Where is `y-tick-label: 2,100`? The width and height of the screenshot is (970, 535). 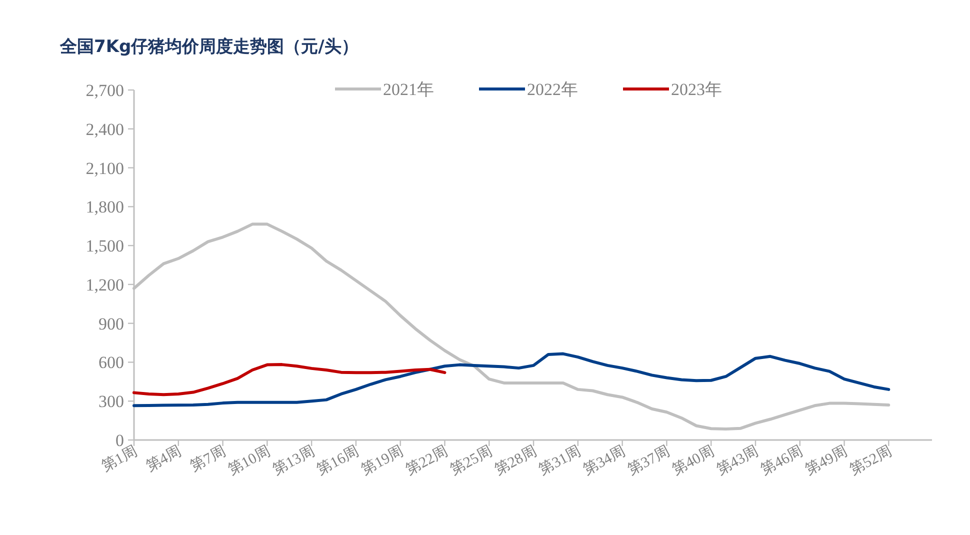
y-tick-label: 2,100 is located at coordinates (105, 168).